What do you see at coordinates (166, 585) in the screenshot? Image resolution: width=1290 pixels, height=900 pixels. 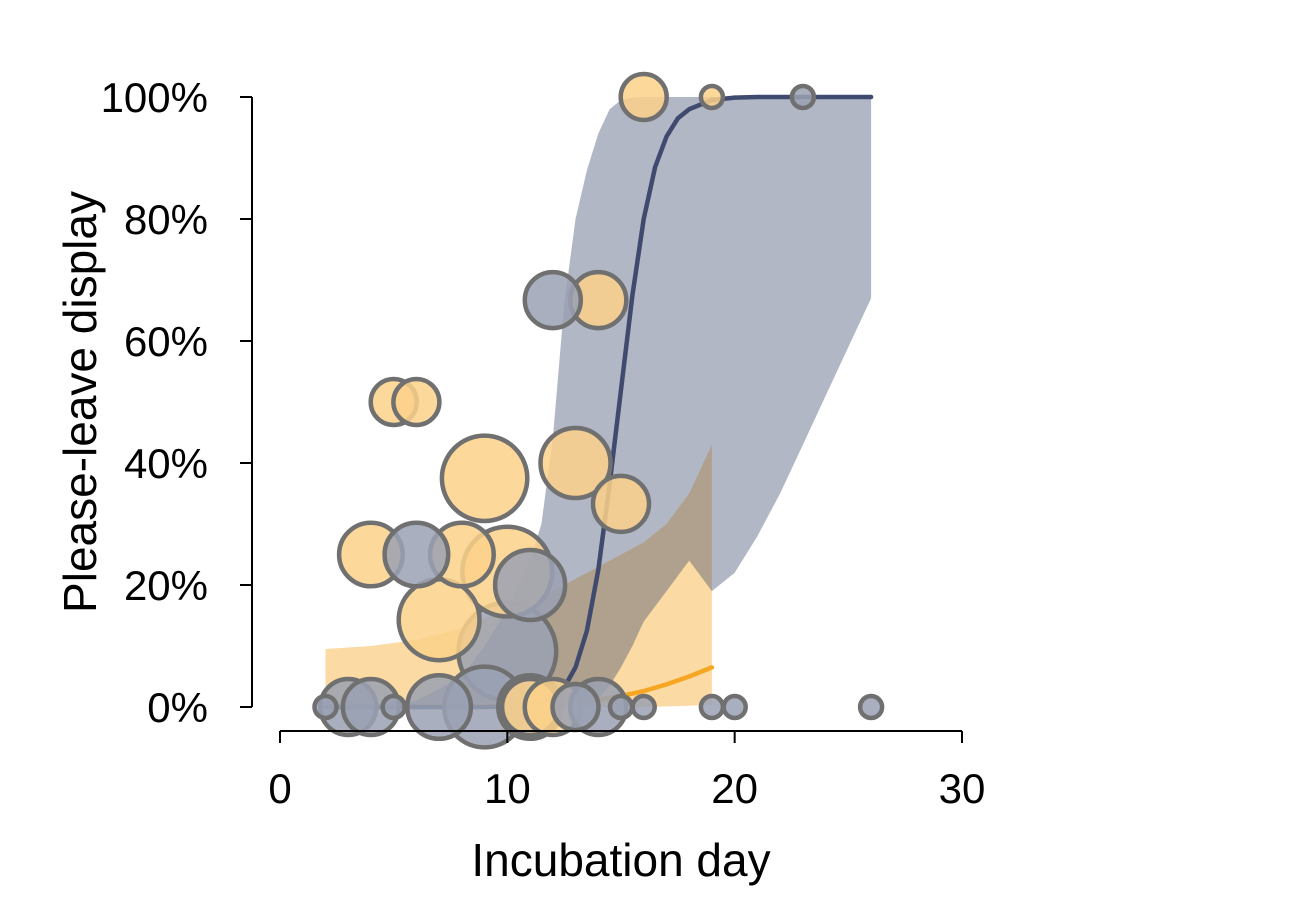 I see `y-tick-label: 20%` at bounding box center [166, 585].